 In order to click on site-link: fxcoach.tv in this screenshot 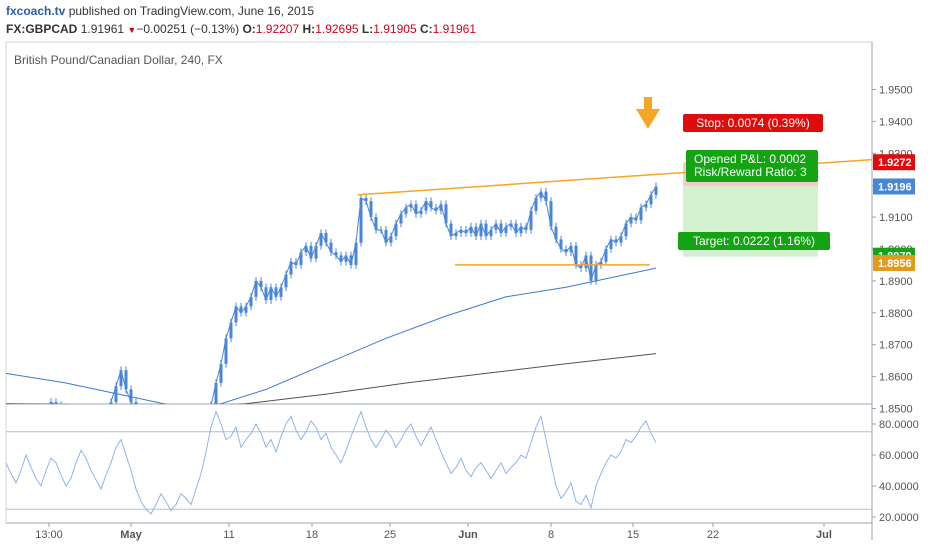, I will do `click(36, 11)`.